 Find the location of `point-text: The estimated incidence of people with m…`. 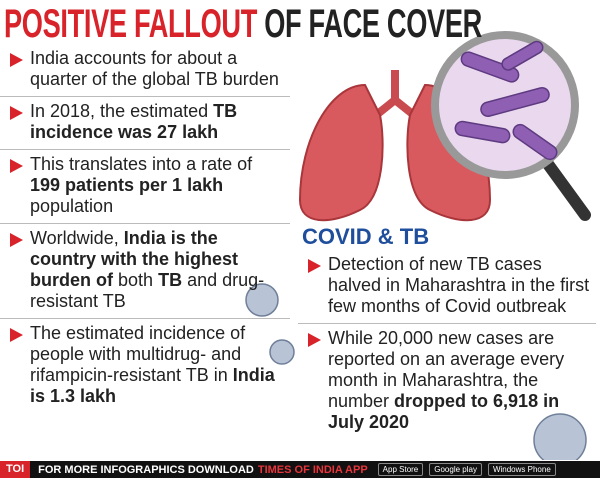

point-text: The estimated incidence of people with m… is located at coordinates (138, 354).